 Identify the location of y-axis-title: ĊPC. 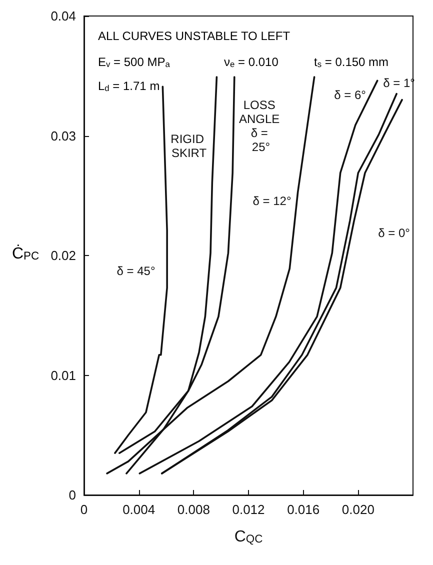
(26, 253).